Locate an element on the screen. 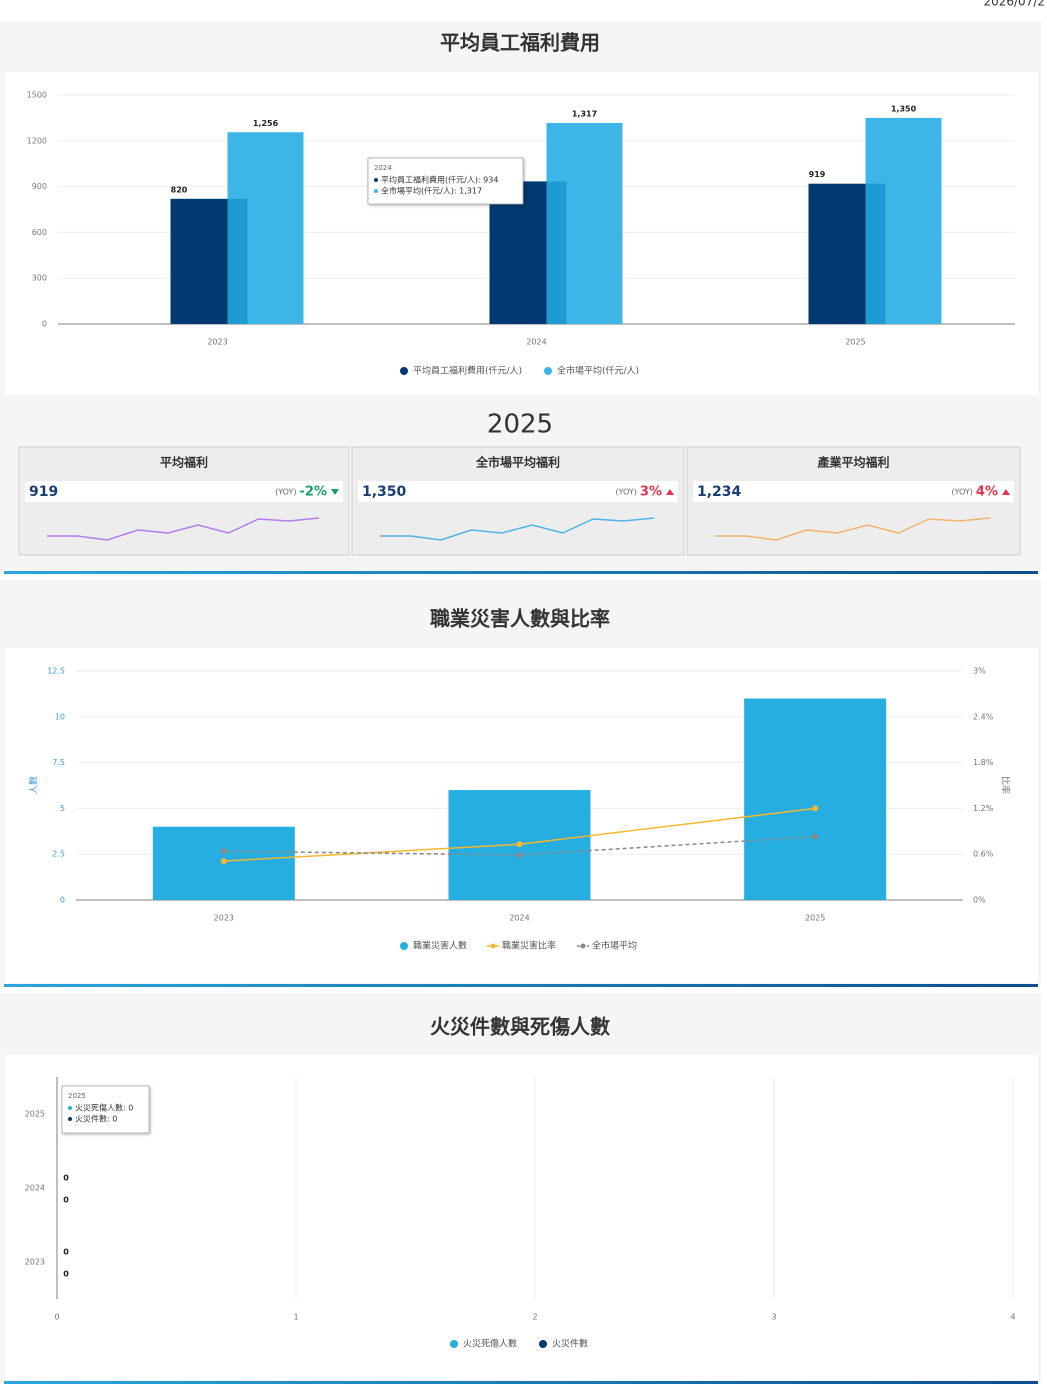 The image size is (1047, 1389). x-tick-label: 2025 is located at coordinates (855, 342).